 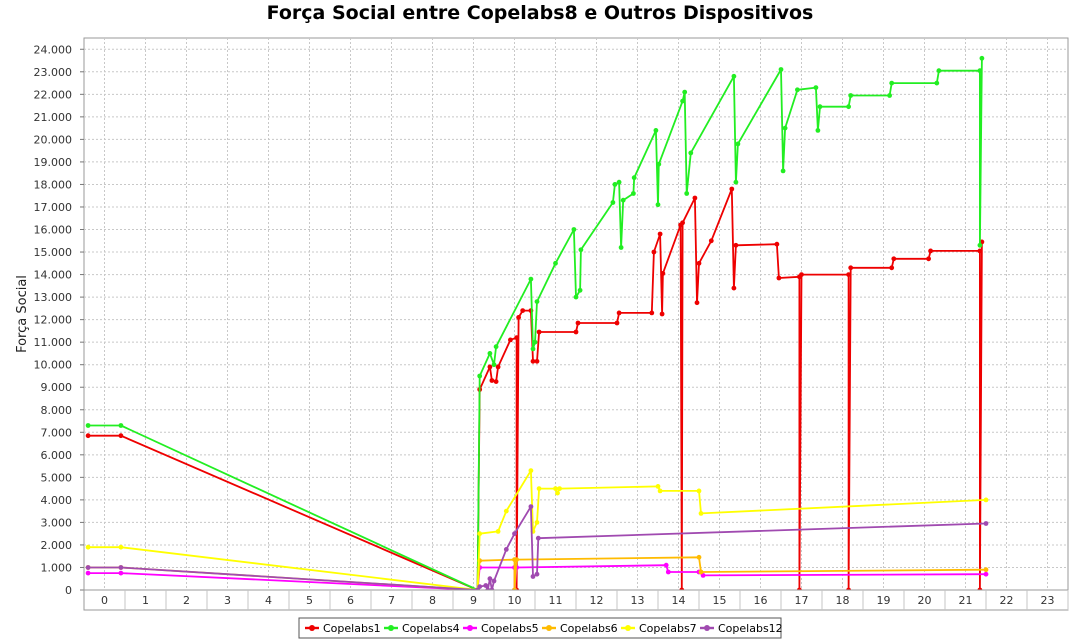 What do you see at coordinates (53, 49) in the screenshot?
I see `y-tick-label: 24.000` at bounding box center [53, 49].